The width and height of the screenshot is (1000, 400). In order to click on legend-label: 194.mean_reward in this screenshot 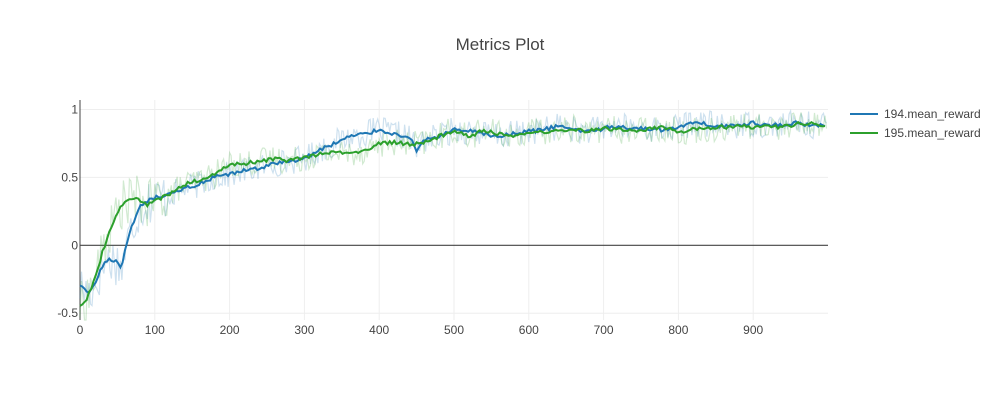, I will do `click(932, 114)`.